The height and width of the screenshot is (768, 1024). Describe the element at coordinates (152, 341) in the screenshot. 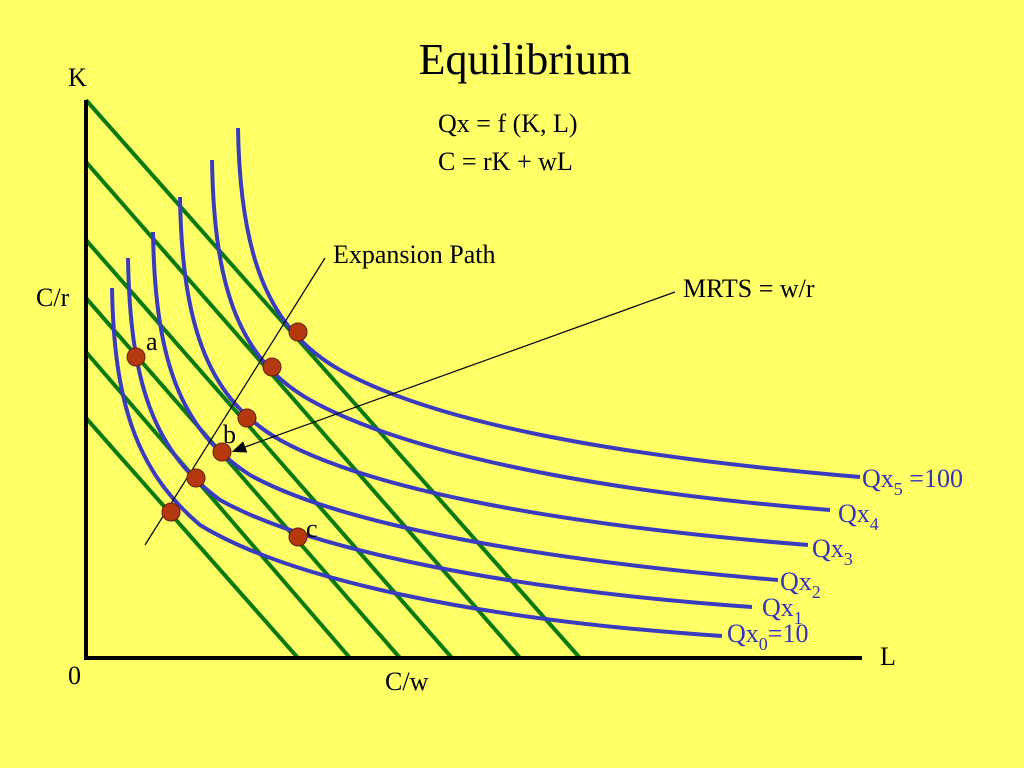

I see `point-label: a` at that location.